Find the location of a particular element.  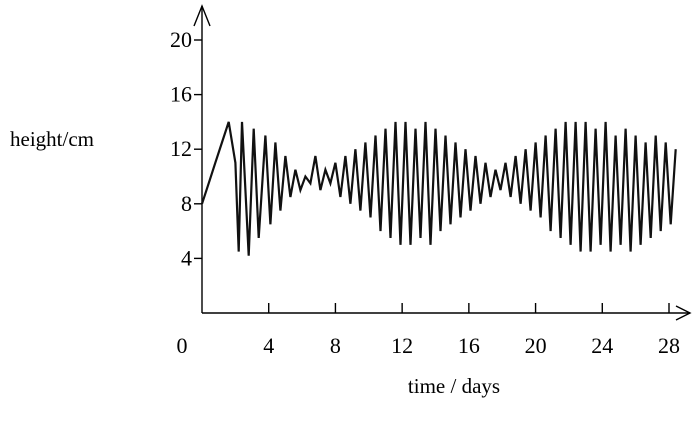

x-tick-label: 4 is located at coordinates (268, 345).